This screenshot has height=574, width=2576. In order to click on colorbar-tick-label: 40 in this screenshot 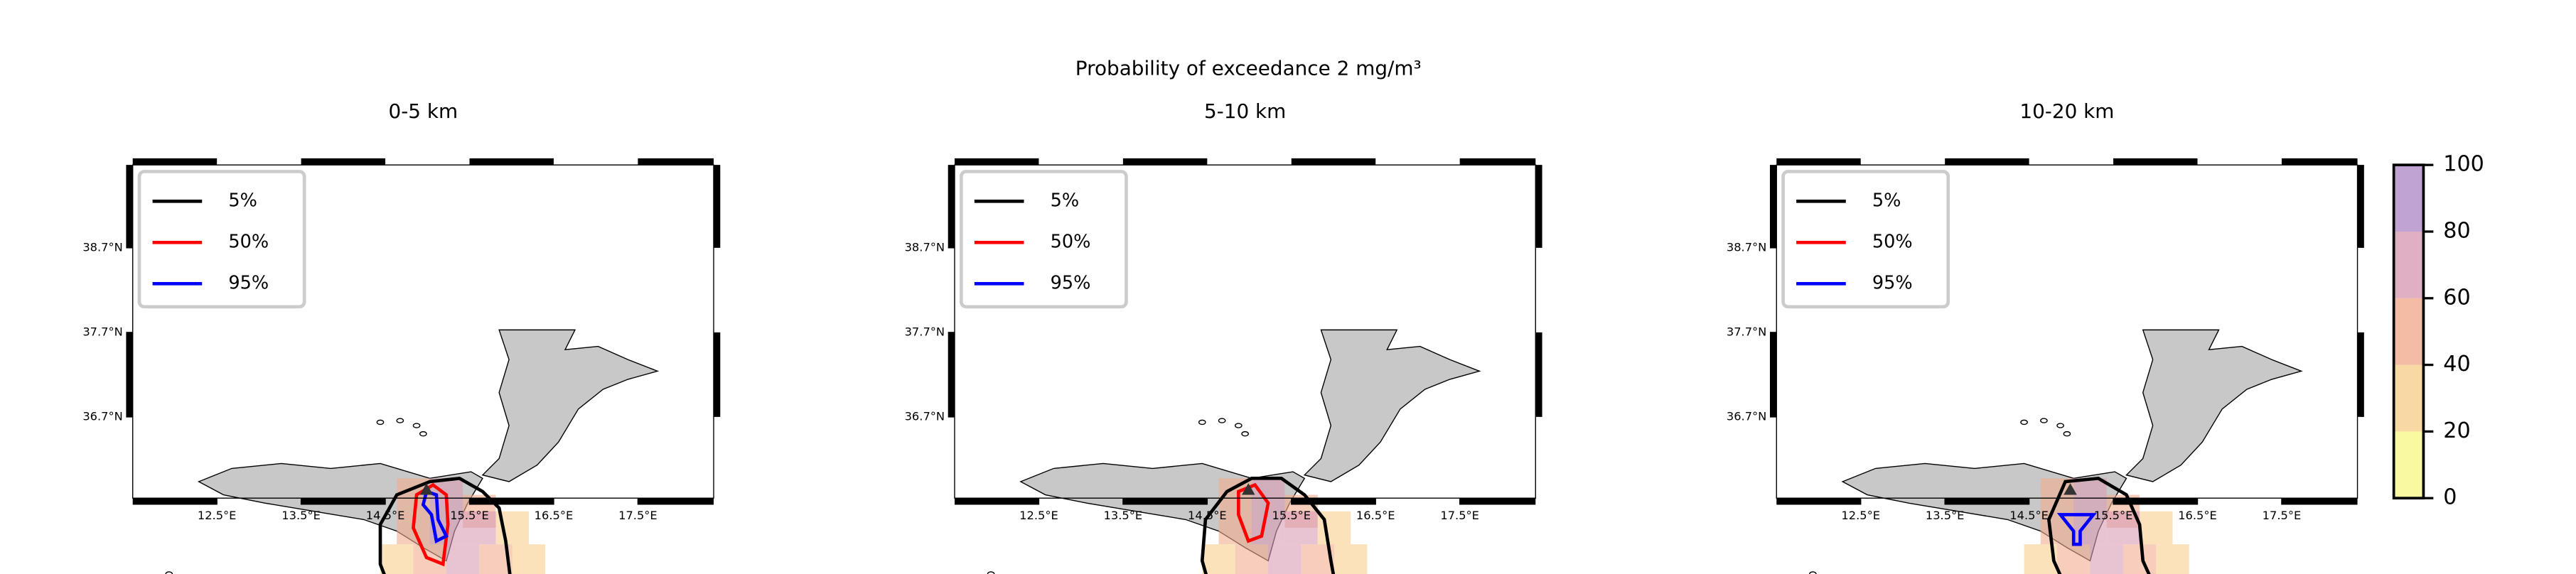, I will do `click(2456, 364)`.